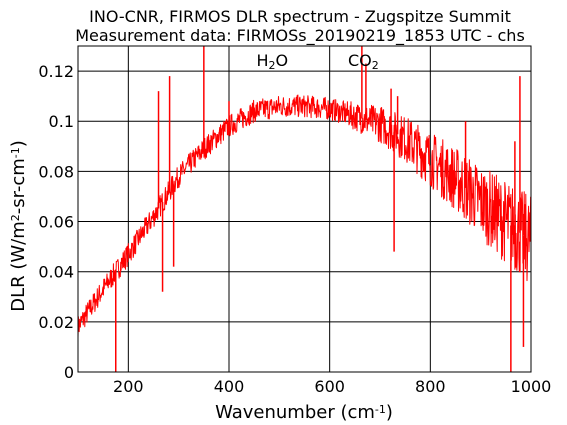  I want to click on y-axis-label: DLR (W/m2-sr-cm-1), so click(18, 226).